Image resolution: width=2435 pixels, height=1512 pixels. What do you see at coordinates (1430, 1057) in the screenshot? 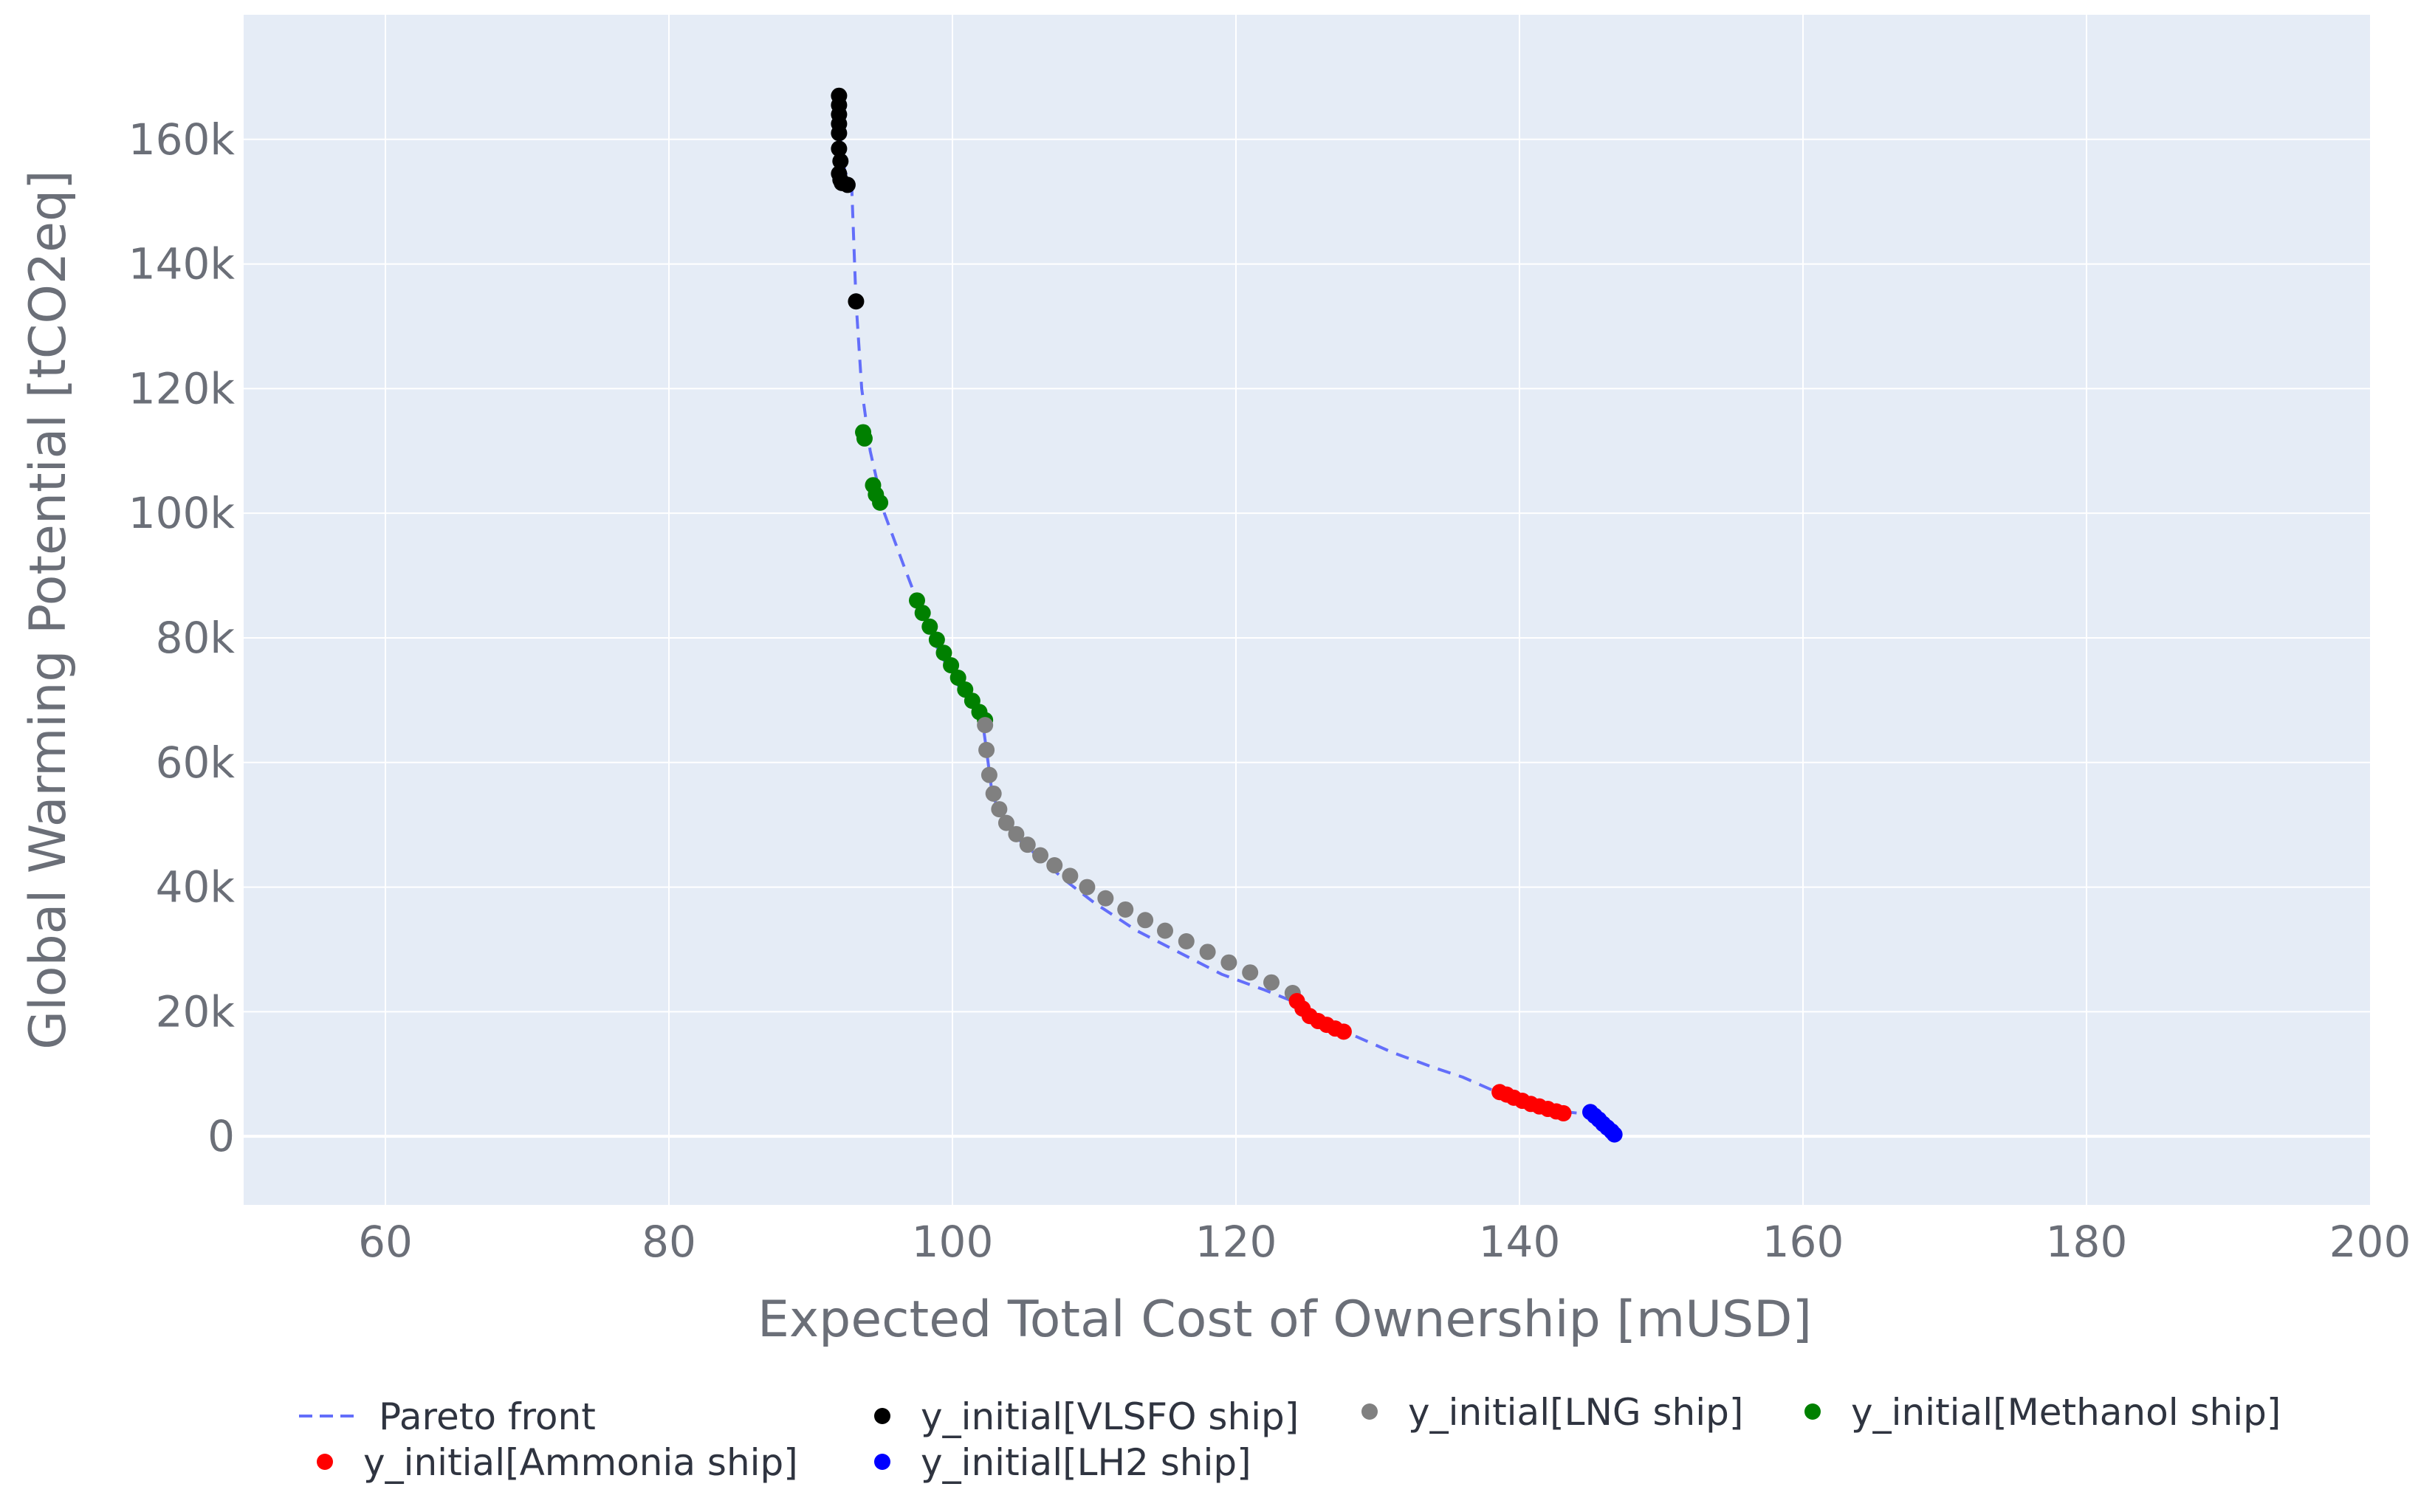
I see `y-initial-ammonia-ship-points` at bounding box center [1430, 1057].